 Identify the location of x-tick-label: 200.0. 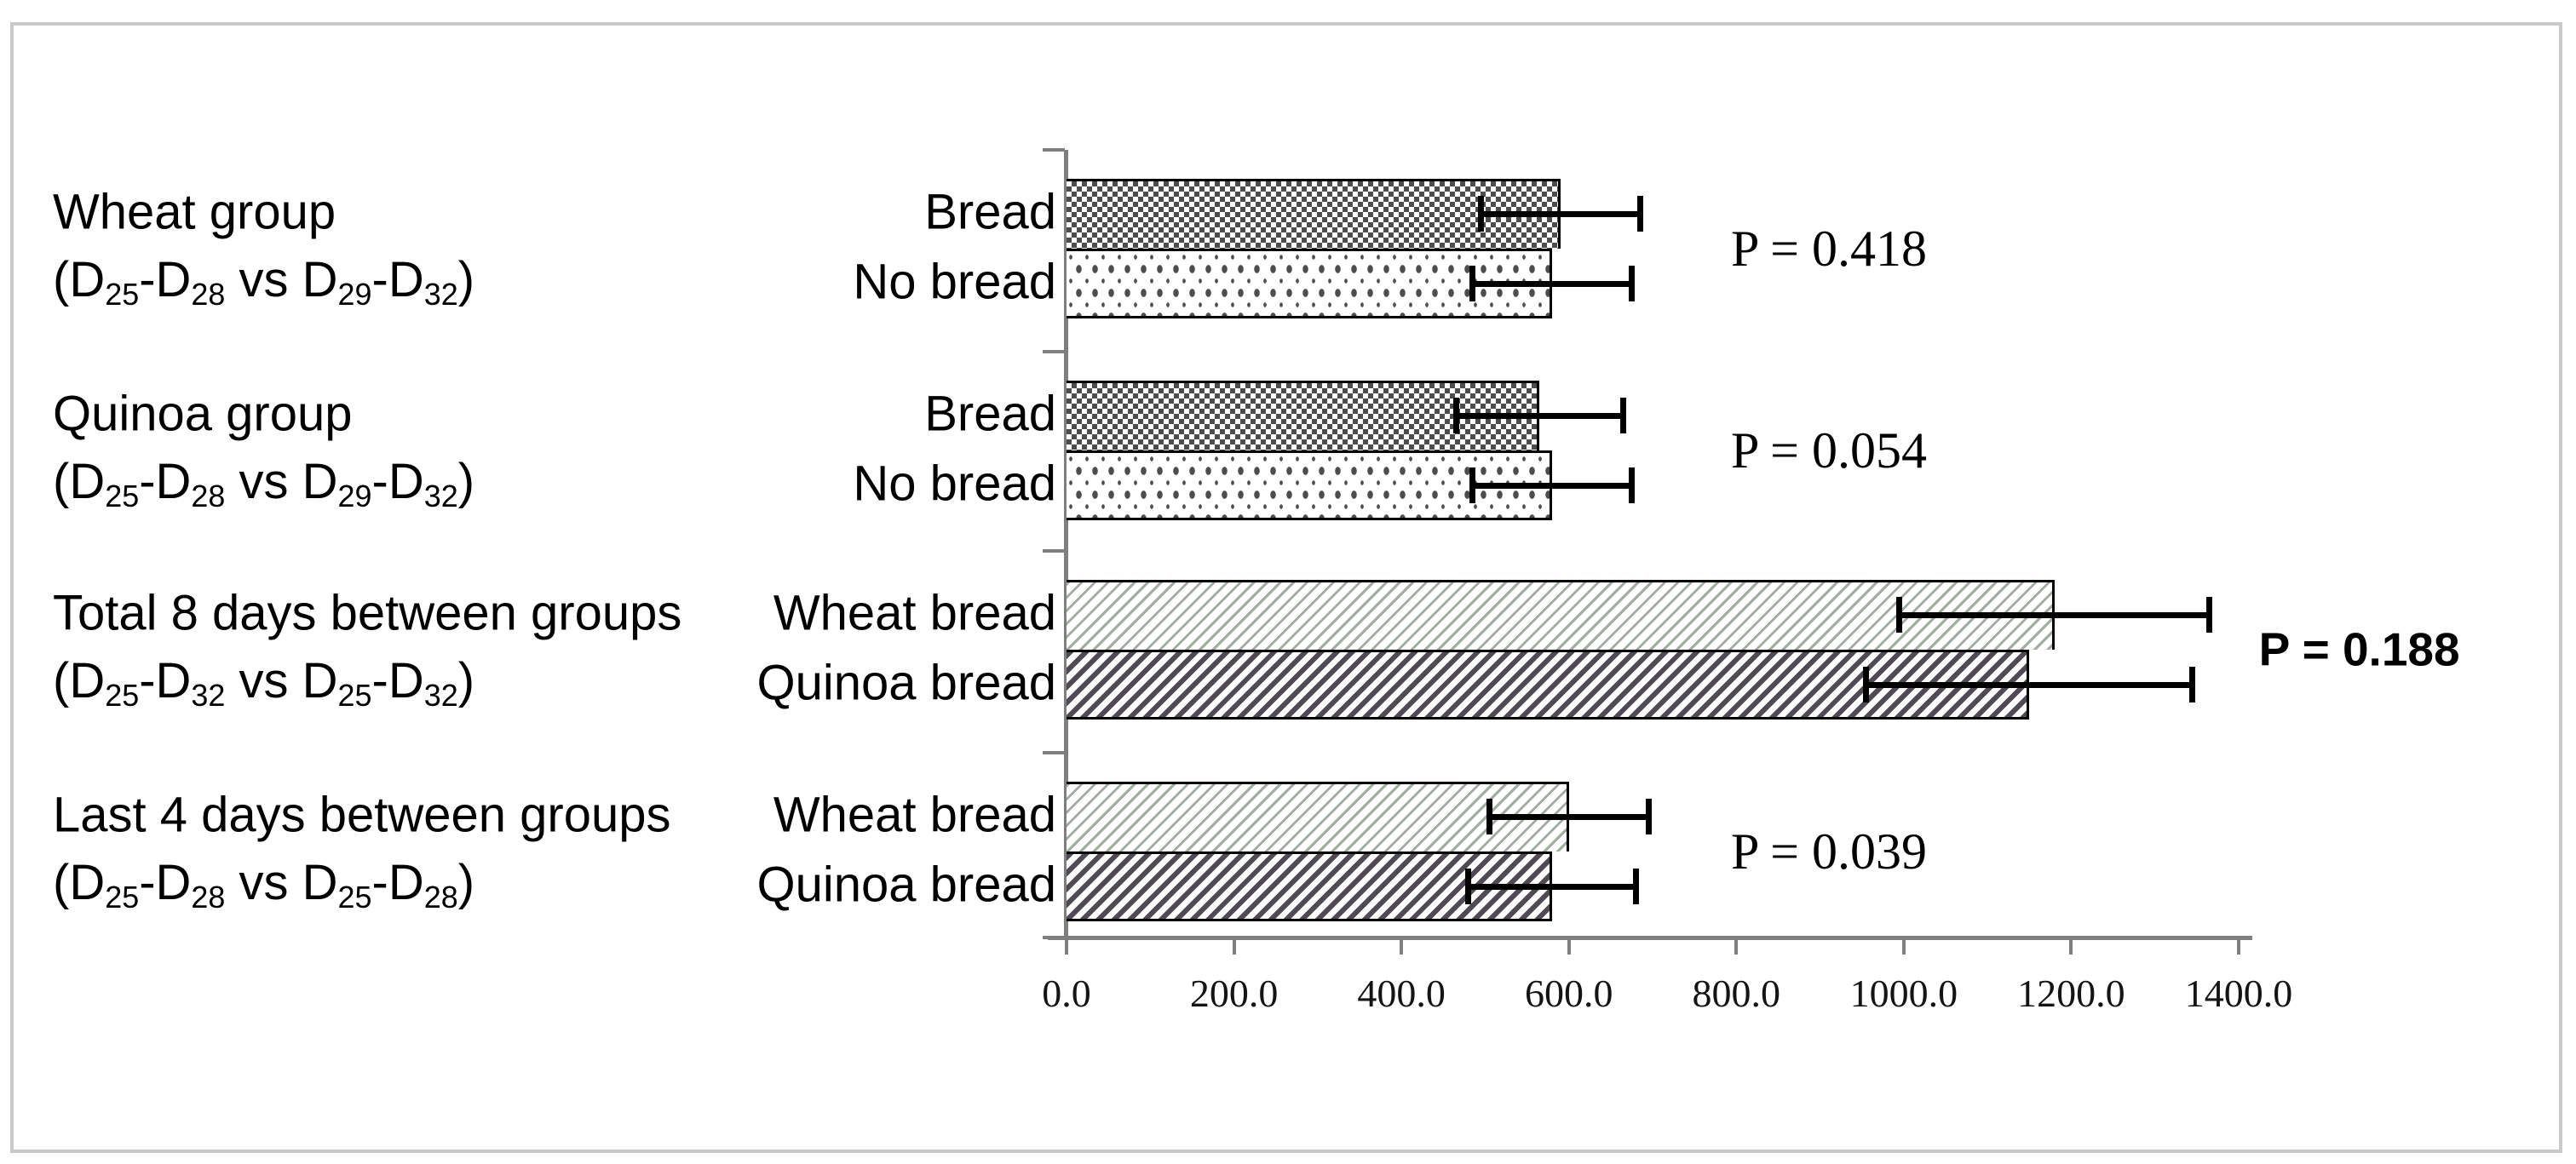
(1234, 994).